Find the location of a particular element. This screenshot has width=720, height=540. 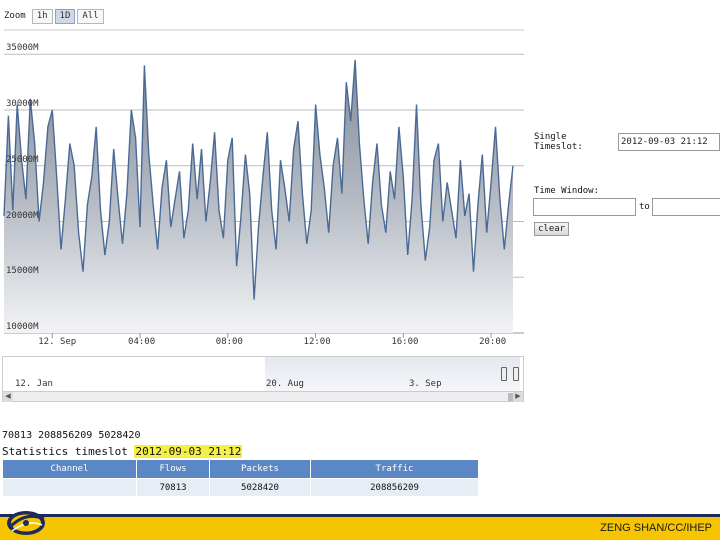

column-header-traffic: Traffic is located at coordinates (394, 469).